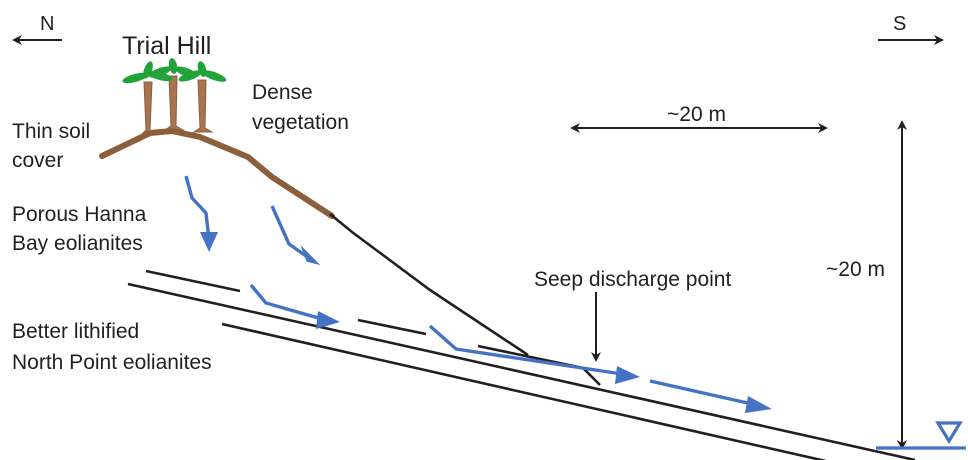 Image resolution: width=968 pixels, height=460 pixels. Describe the element at coordinates (696, 114) in the screenshot. I see `horizontal-scale-label: ~20 m` at that location.